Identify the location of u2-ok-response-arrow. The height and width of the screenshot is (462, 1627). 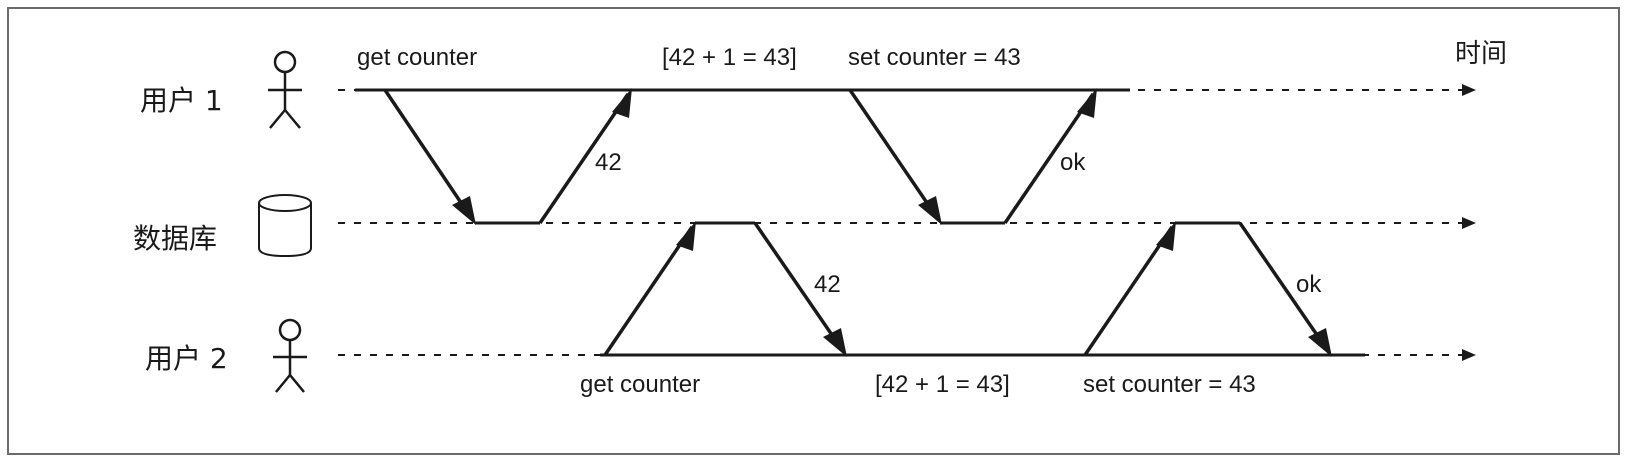
(1284, 287).